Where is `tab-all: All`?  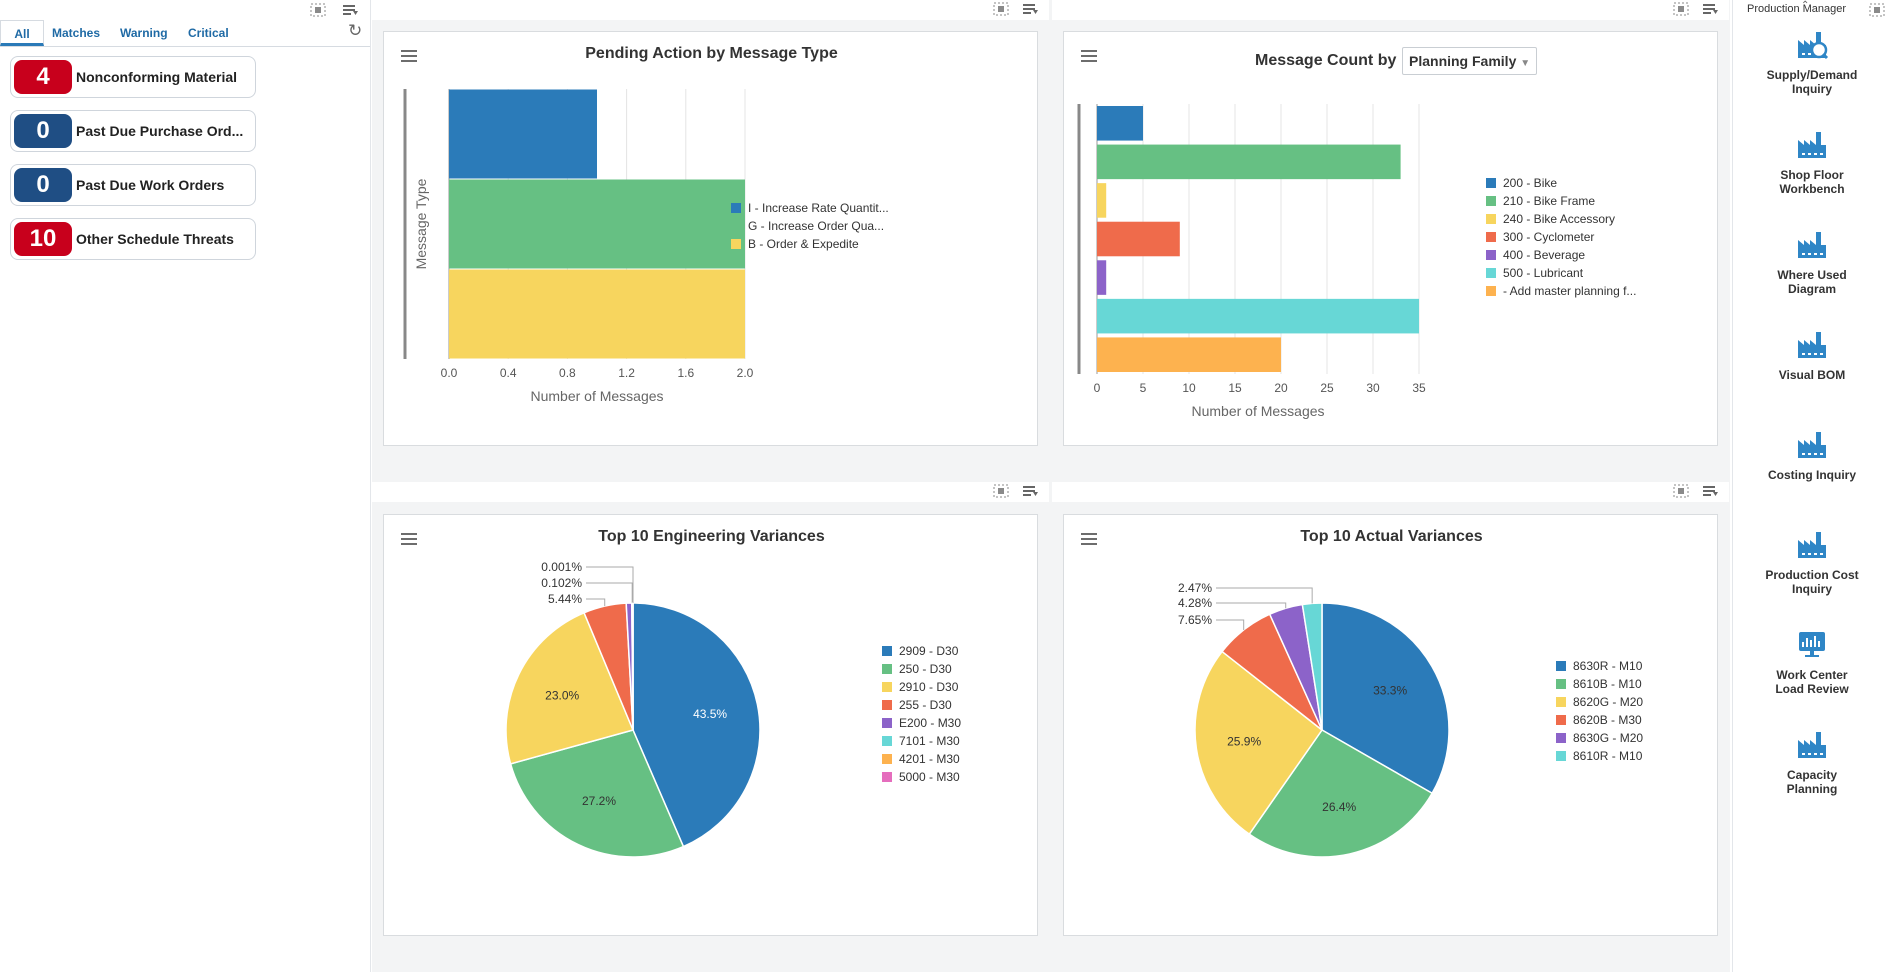
tab-all: All is located at coordinates (22, 33).